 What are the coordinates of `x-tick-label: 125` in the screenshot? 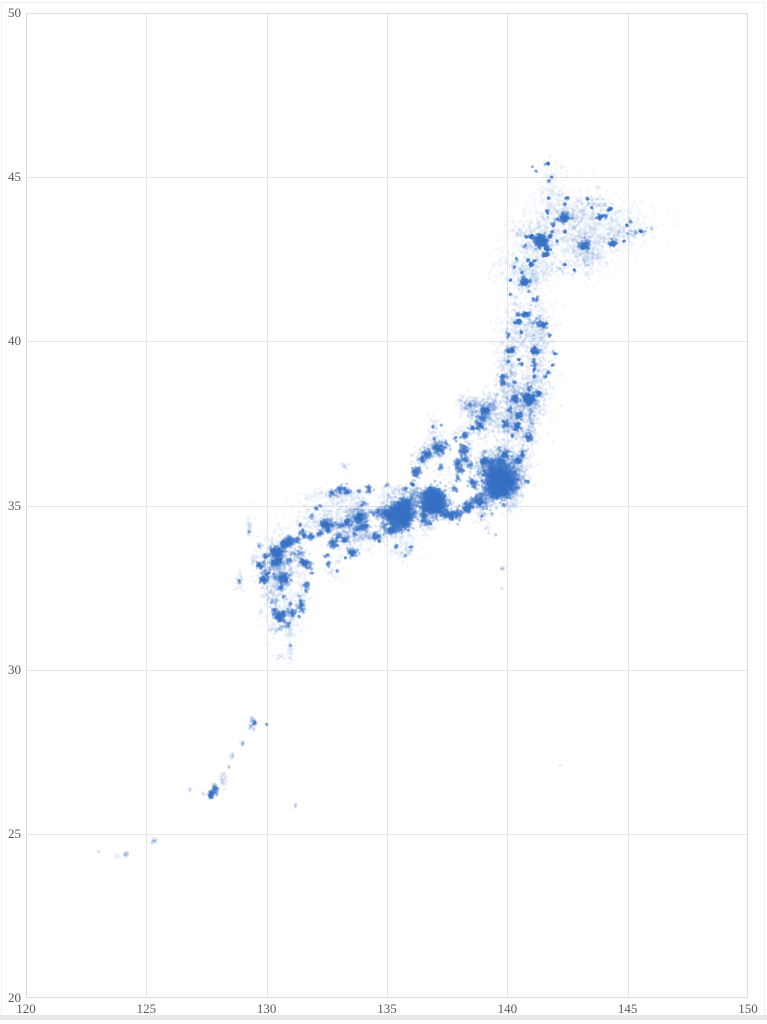 It's located at (146, 1008).